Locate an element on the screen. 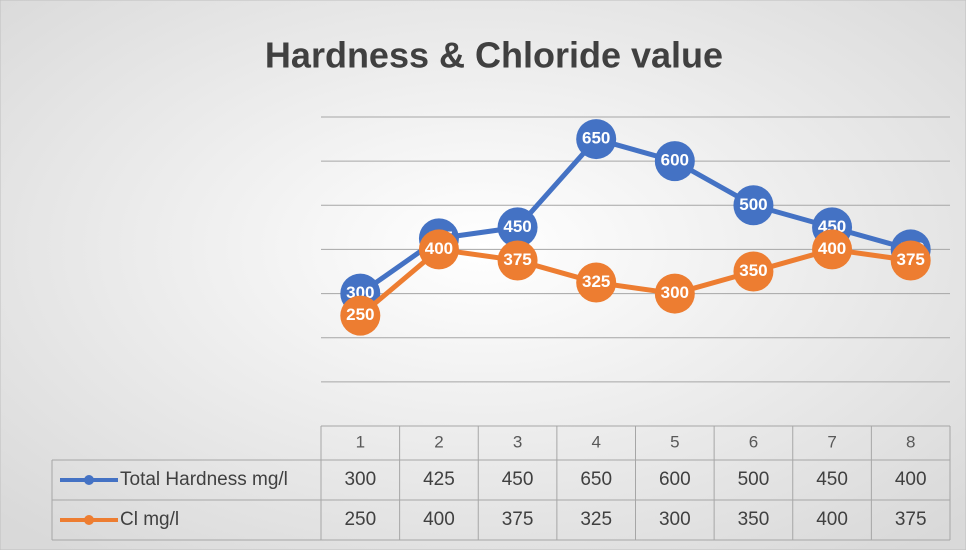 The height and width of the screenshot is (550, 966). chart-title: Hardness & Chloride value is located at coordinates (494, 55).